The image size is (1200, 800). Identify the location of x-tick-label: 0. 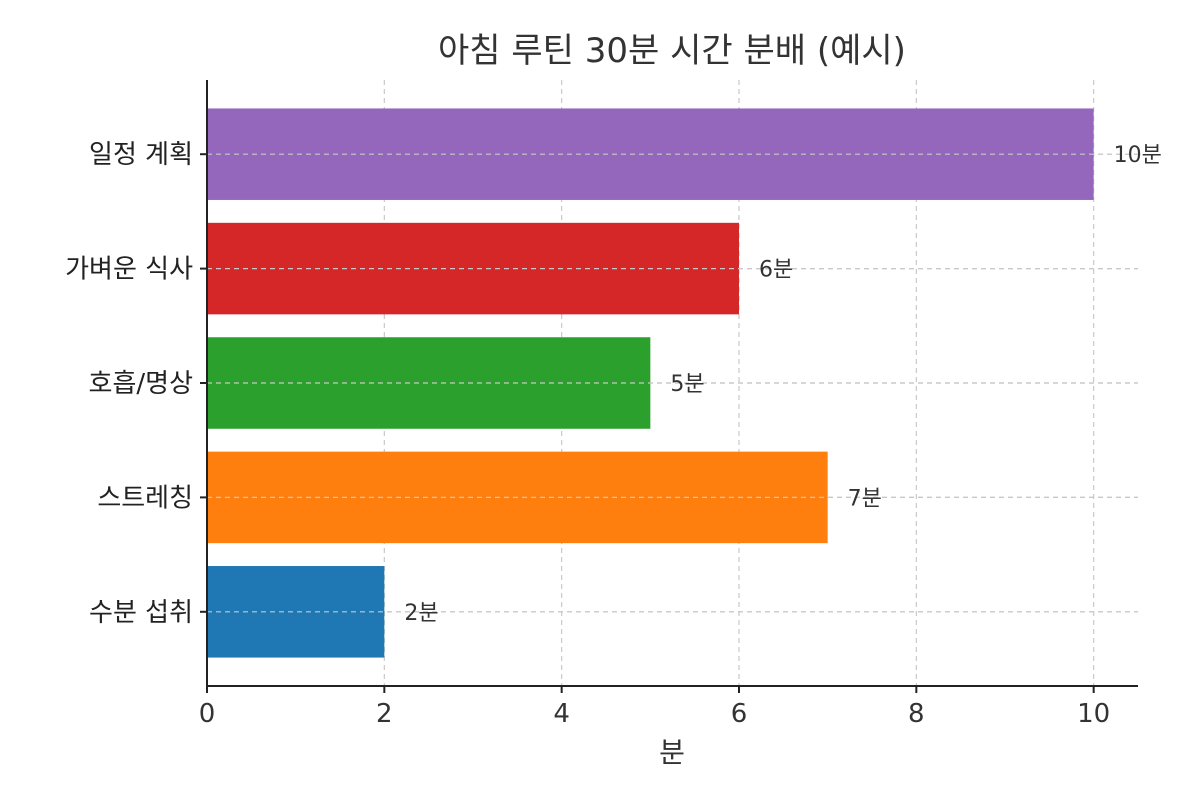
(207, 714).